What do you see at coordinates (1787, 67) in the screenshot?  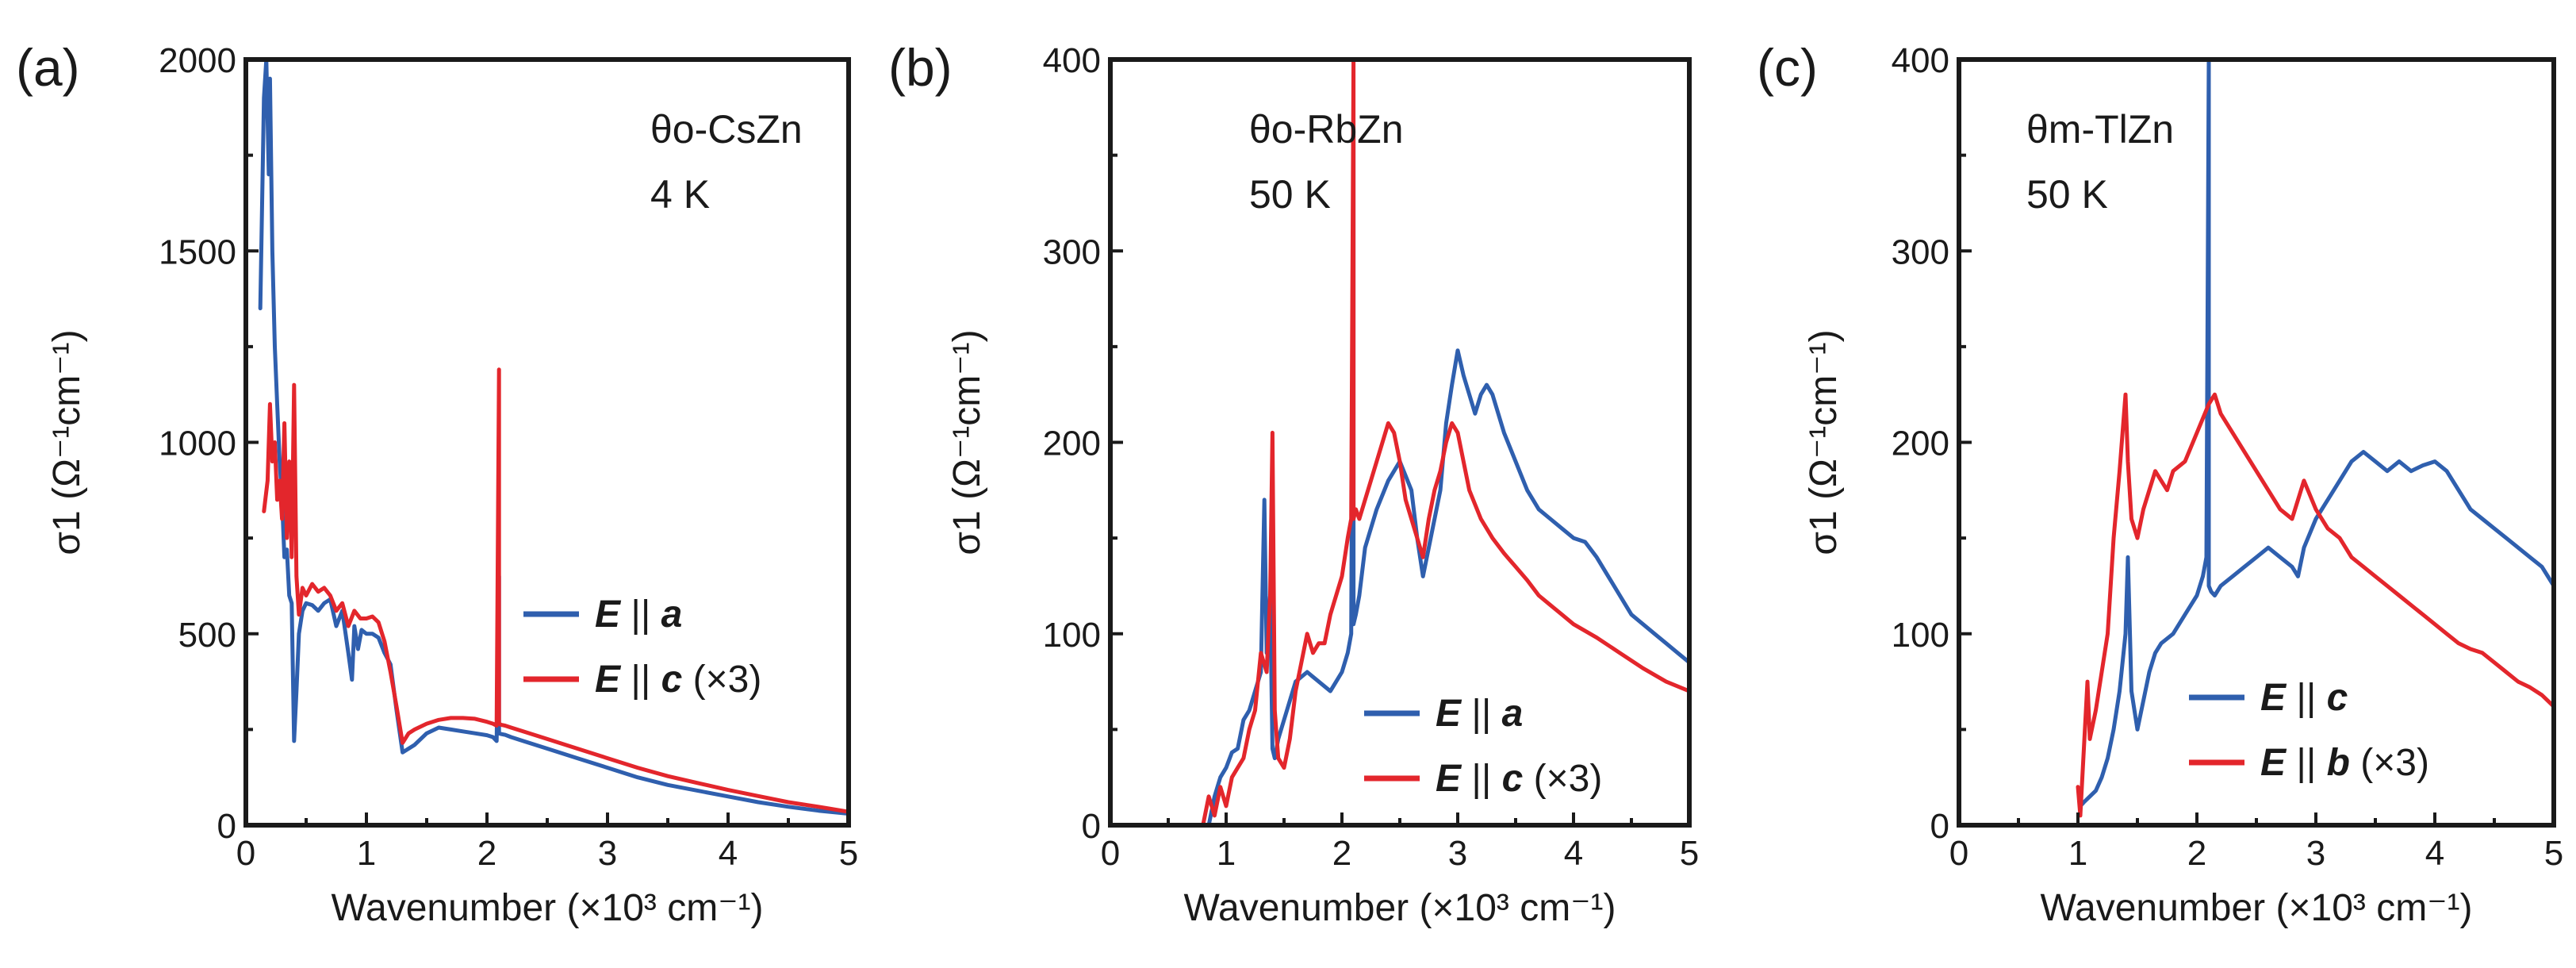 I see `panel-label: (c)` at bounding box center [1787, 67].